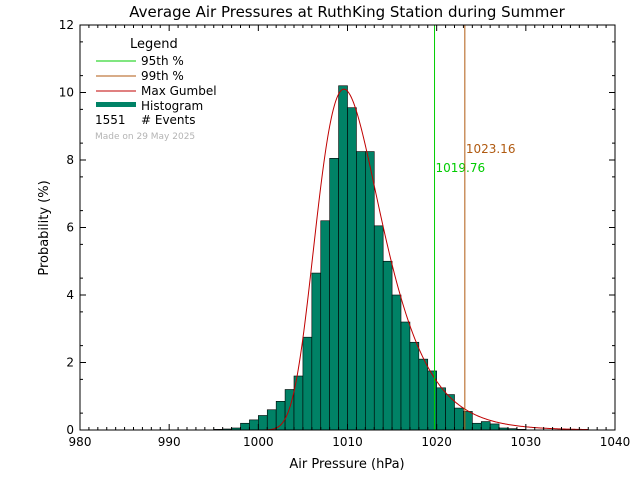 This screenshot has height=480, width=640. I want to click on legend-histogram-label: Histogram, so click(172, 106).